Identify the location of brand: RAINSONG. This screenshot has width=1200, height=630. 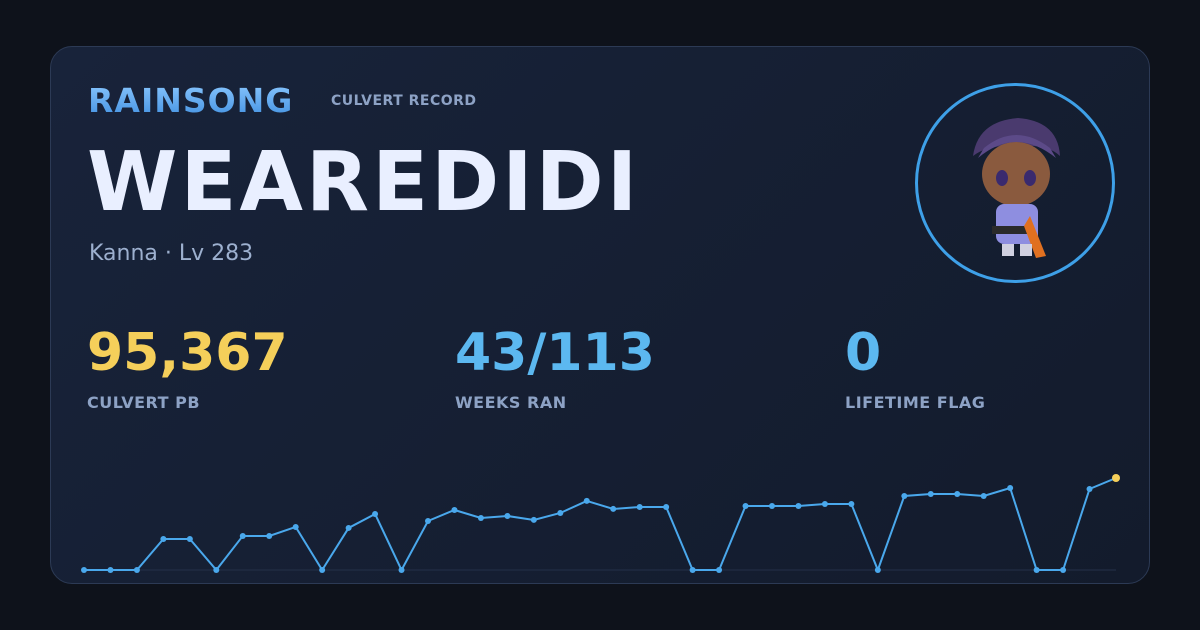
(191, 100).